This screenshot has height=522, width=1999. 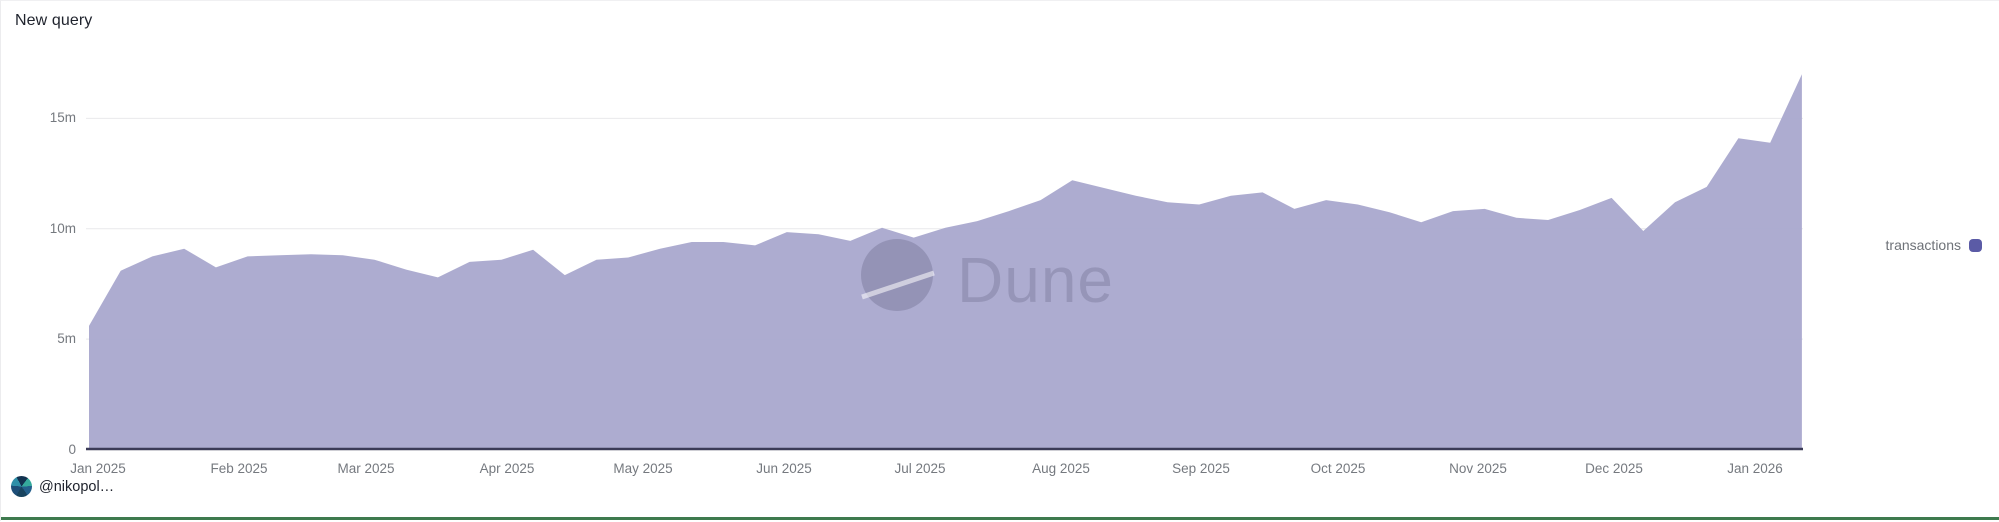 What do you see at coordinates (643, 468) in the screenshot?
I see `x-axis-tick-label: May 2025` at bounding box center [643, 468].